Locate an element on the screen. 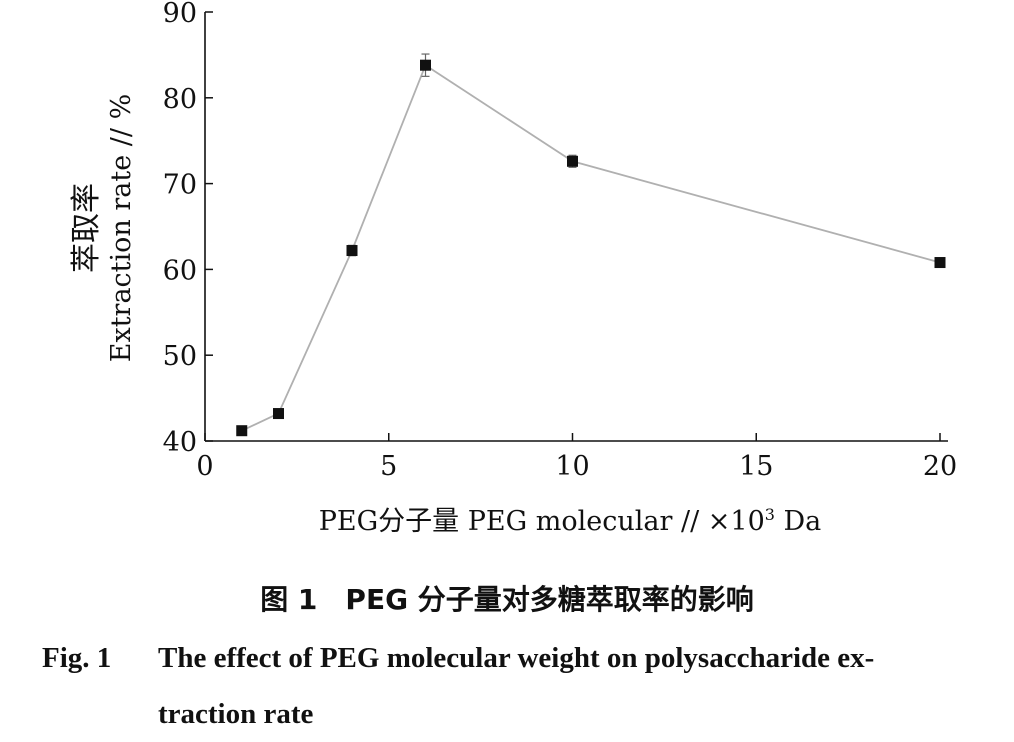 The height and width of the screenshot is (742, 1014). caption-line-2: traction rate is located at coordinates (236, 714).